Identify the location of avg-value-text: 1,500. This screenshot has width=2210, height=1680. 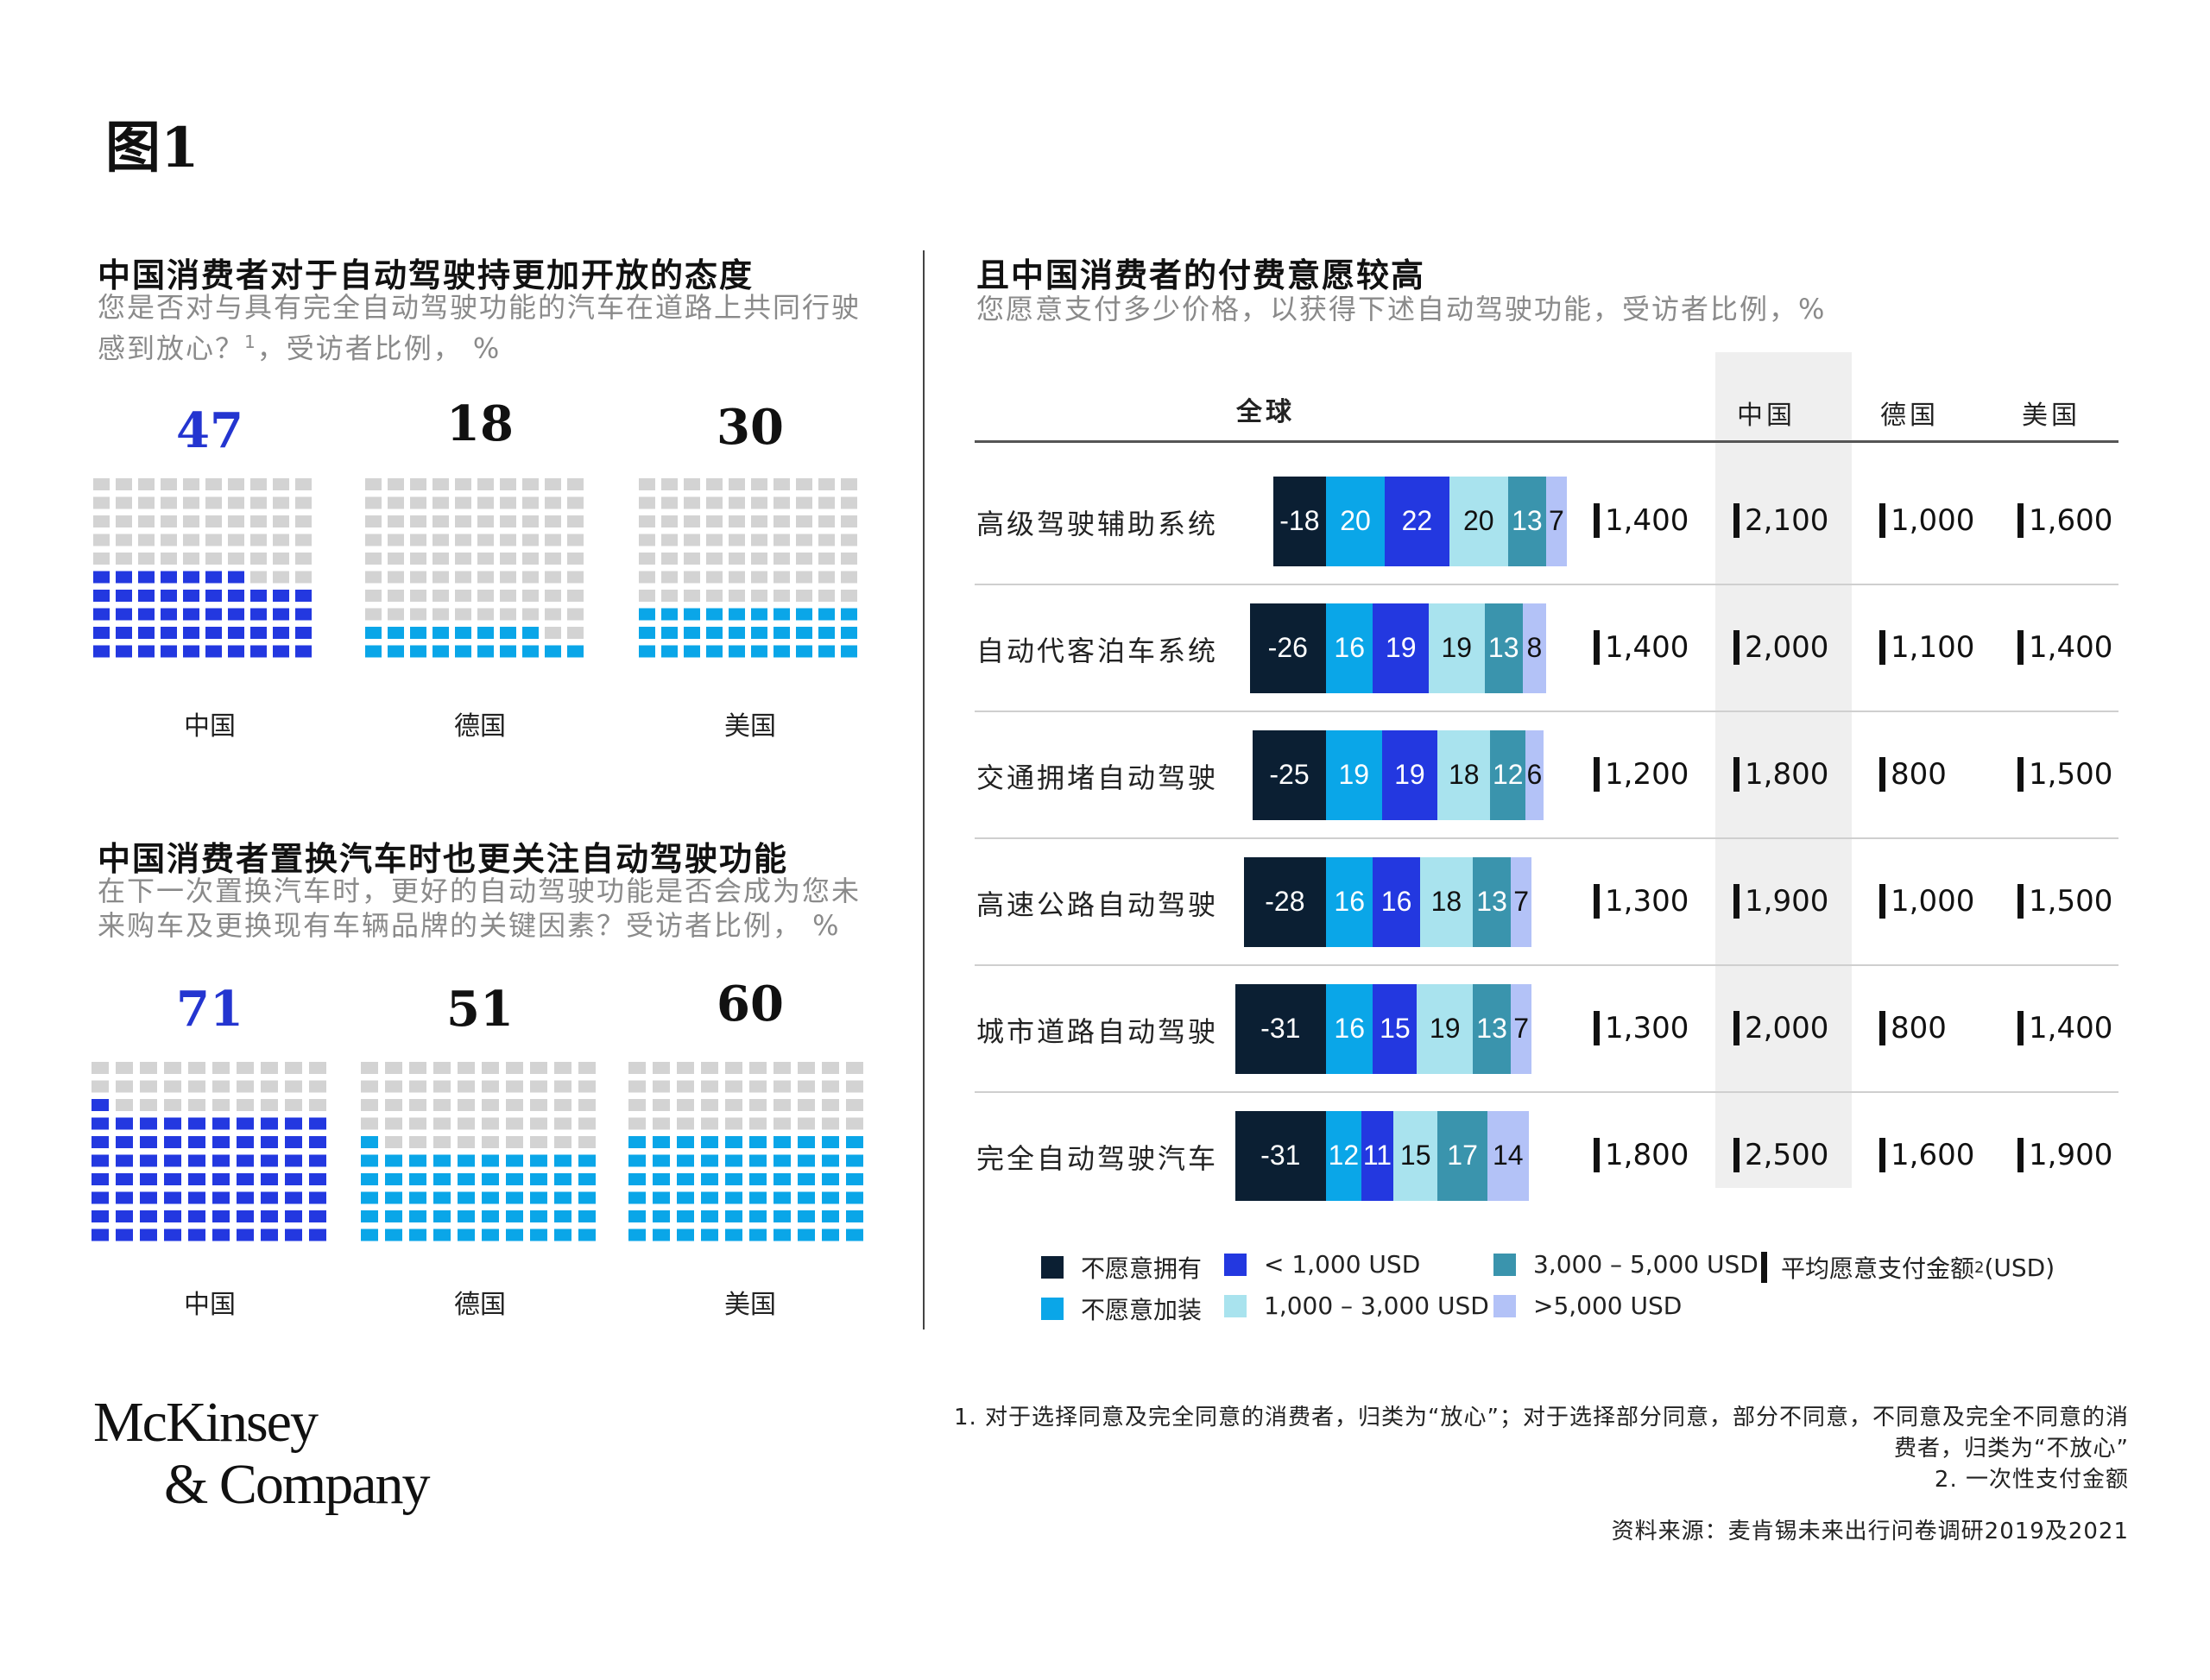
(2071, 902).